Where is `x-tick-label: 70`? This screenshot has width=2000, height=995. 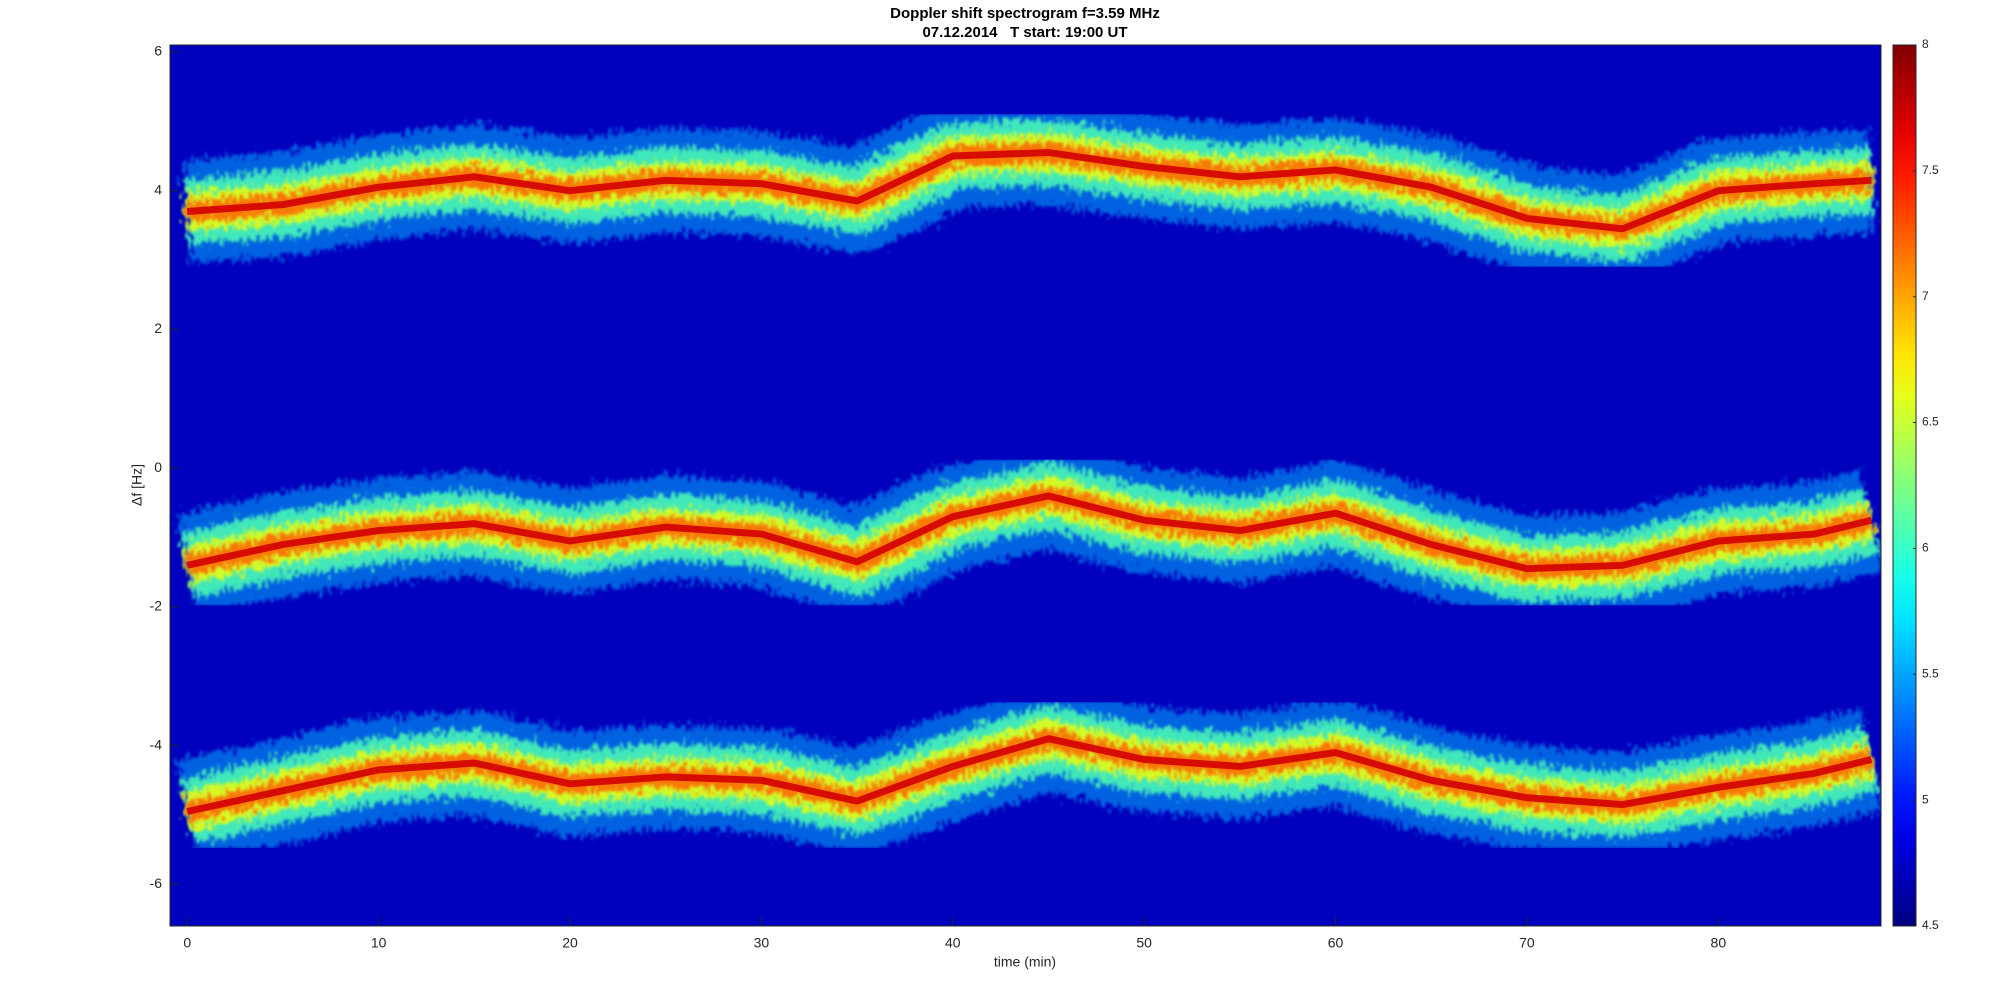 x-tick-label: 70 is located at coordinates (1527, 943).